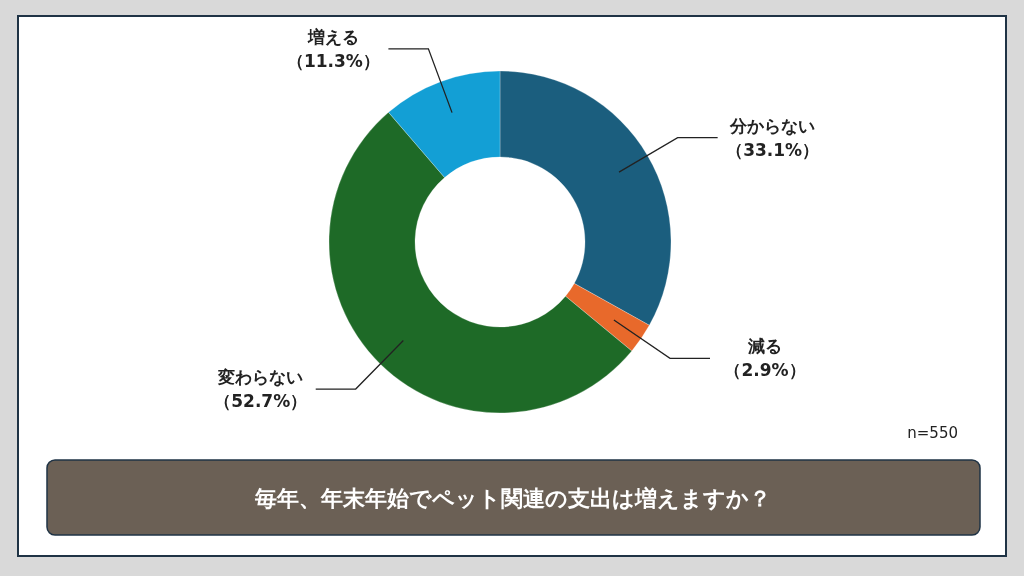 This screenshot has height=576, width=1024. What do you see at coordinates (773, 149) in the screenshot?
I see `data-label: （33.1%）` at bounding box center [773, 149].